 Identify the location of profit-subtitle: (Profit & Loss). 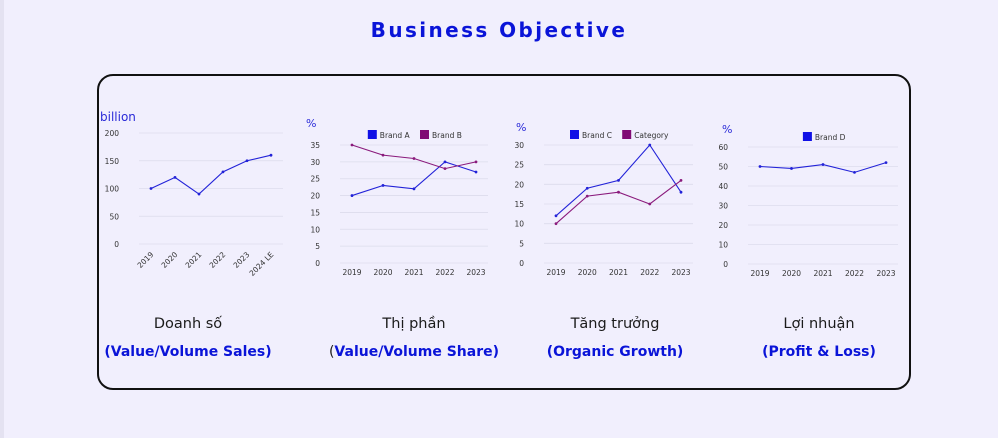
(819, 352).